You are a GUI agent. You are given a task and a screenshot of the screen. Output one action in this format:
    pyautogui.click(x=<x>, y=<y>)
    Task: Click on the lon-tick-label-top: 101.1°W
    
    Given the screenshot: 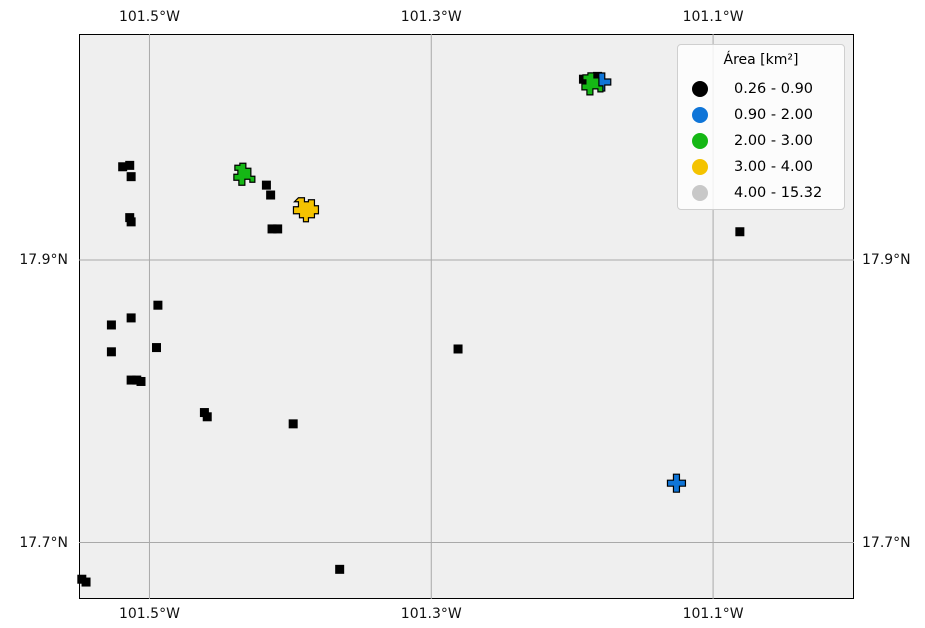 What is the action you would take?
    pyautogui.click(x=713, y=17)
    